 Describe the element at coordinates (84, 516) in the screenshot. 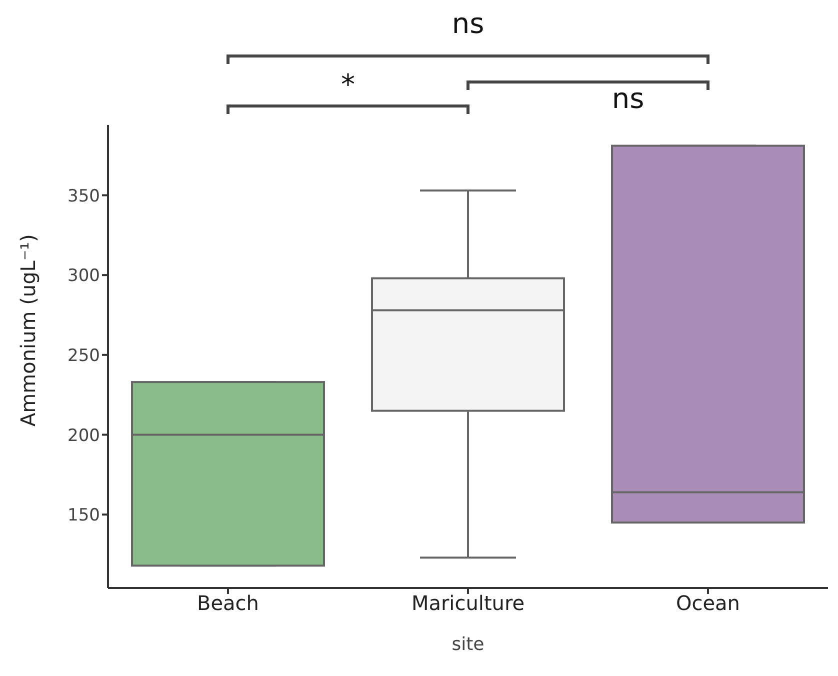

I see `y-tick-label: 150` at that location.